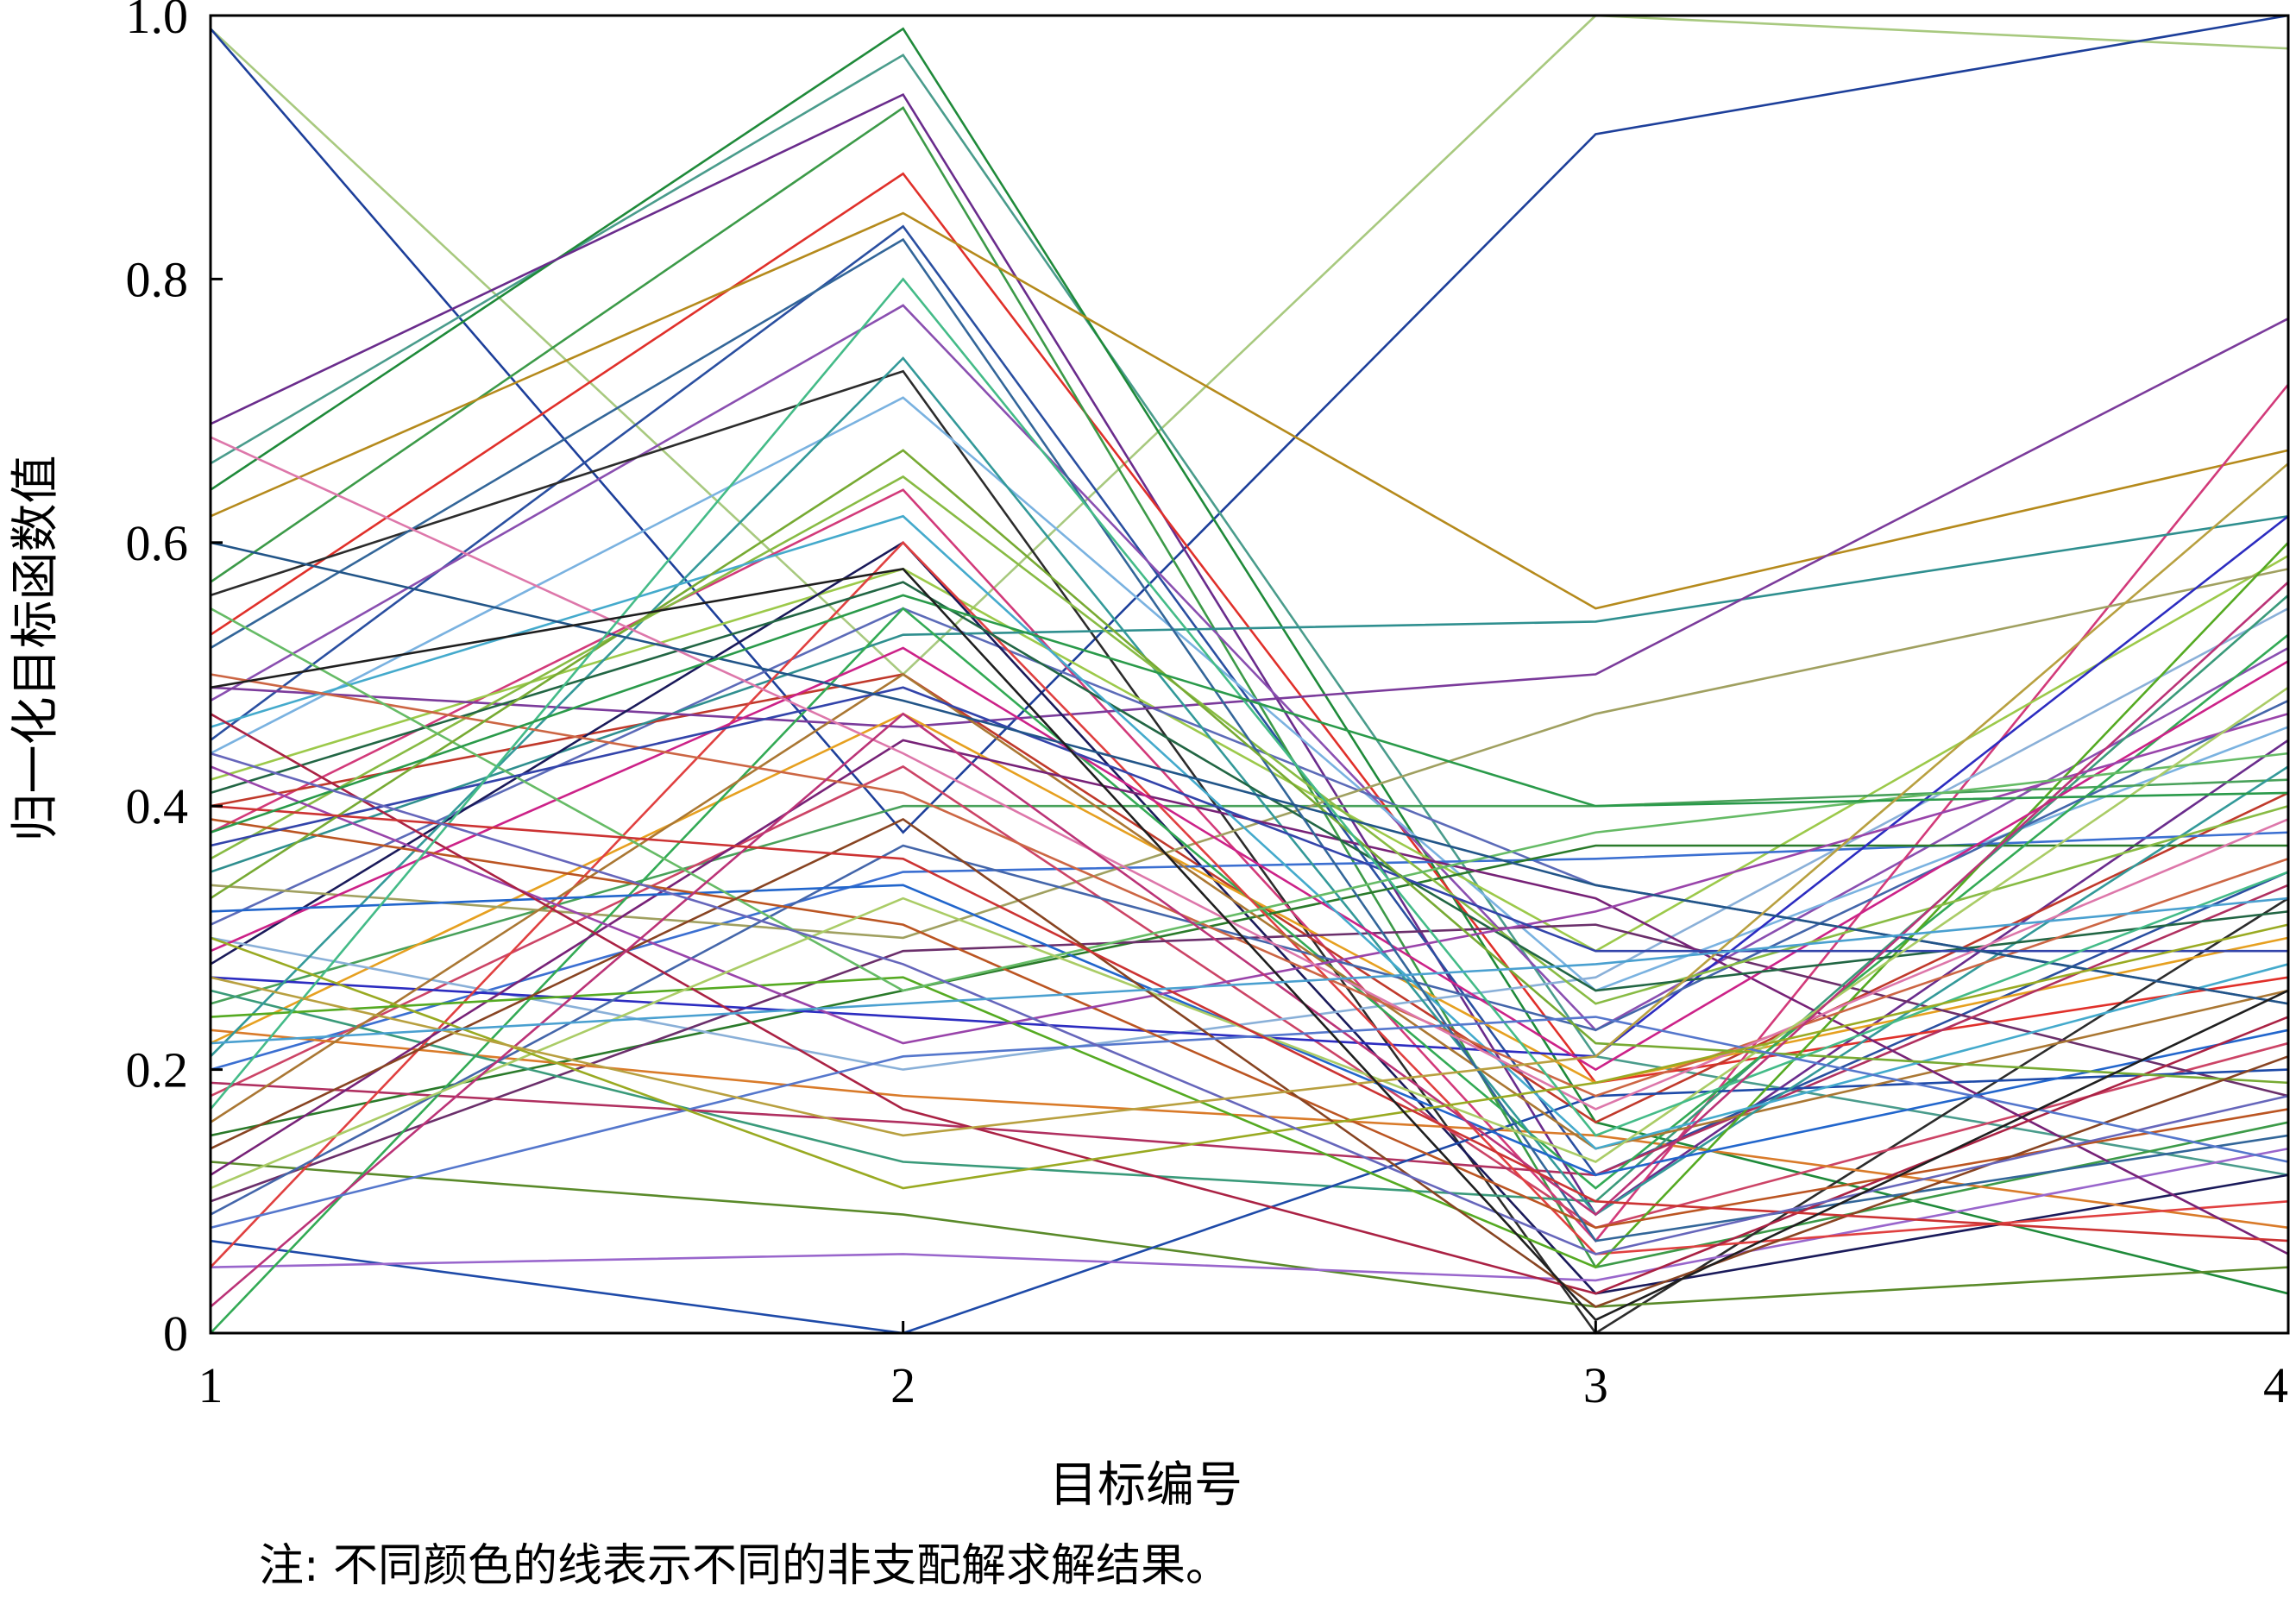 The image size is (2296, 1598). I want to click on x-tick-label: 4, so click(2276, 1385).